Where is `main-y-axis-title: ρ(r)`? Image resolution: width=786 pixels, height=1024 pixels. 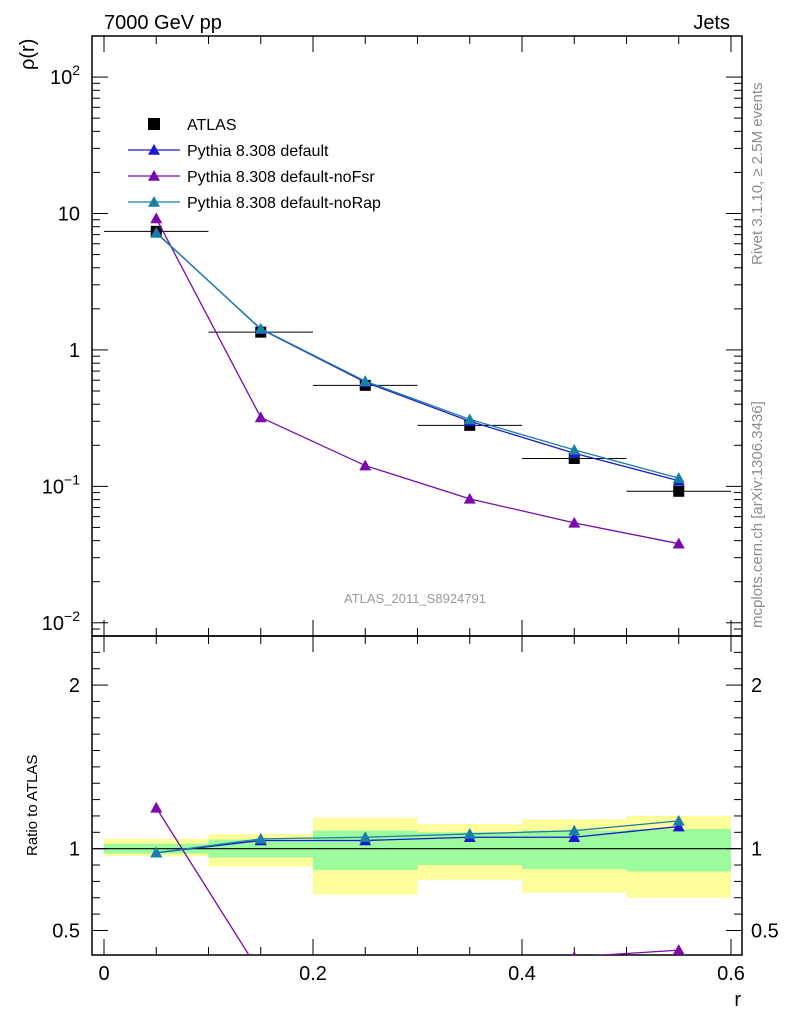 main-y-axis-title: ρ(r) is located at coordinates (28, 54).